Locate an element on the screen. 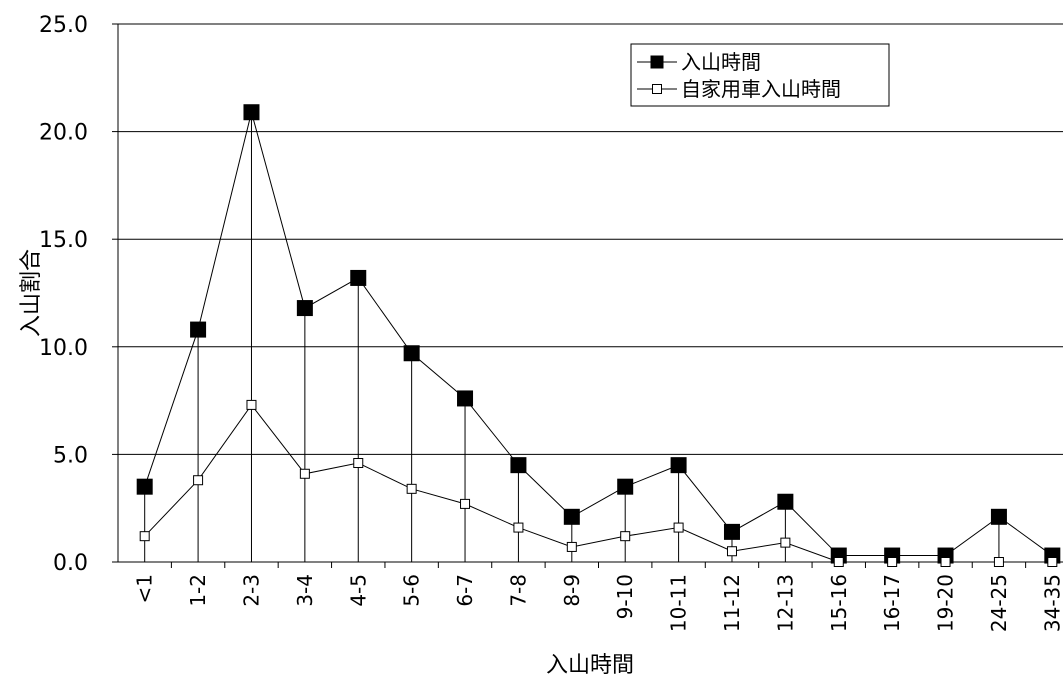 Image resolution: width=1063 pixels, height=677 pixels. x-tick-label: 1-2 is located at coordinates (198, 590).